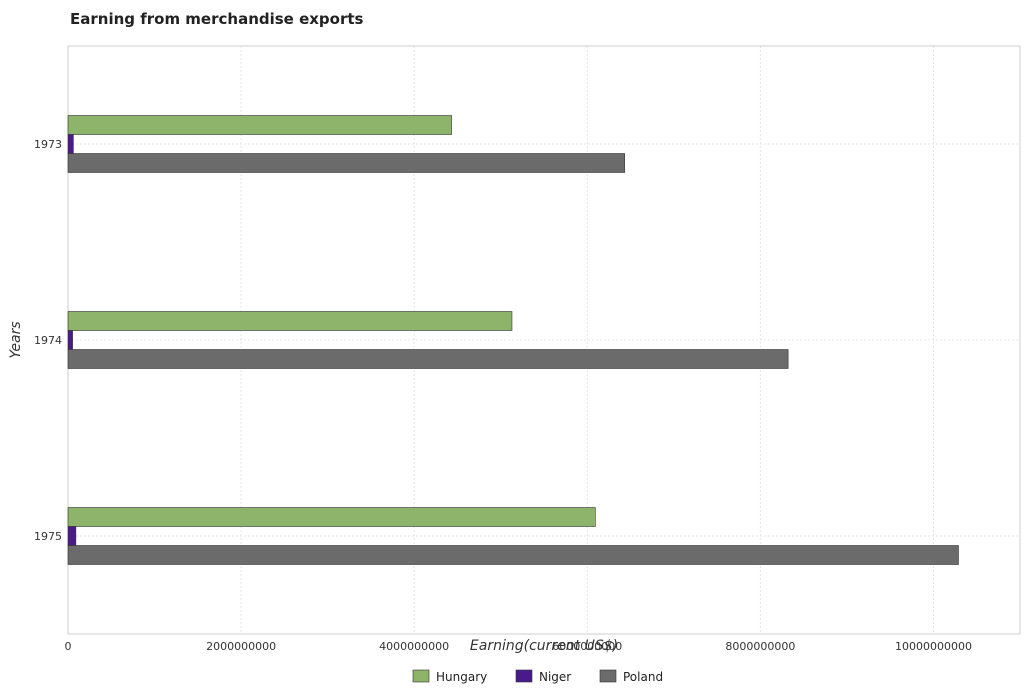 Image resolution: width=1029 pixels, height=700 pixels. What do you see at coordinates (461, 677) in the screenshot?
I see `legend-label-hungary: Hungary` at bounding box center [461, 677].